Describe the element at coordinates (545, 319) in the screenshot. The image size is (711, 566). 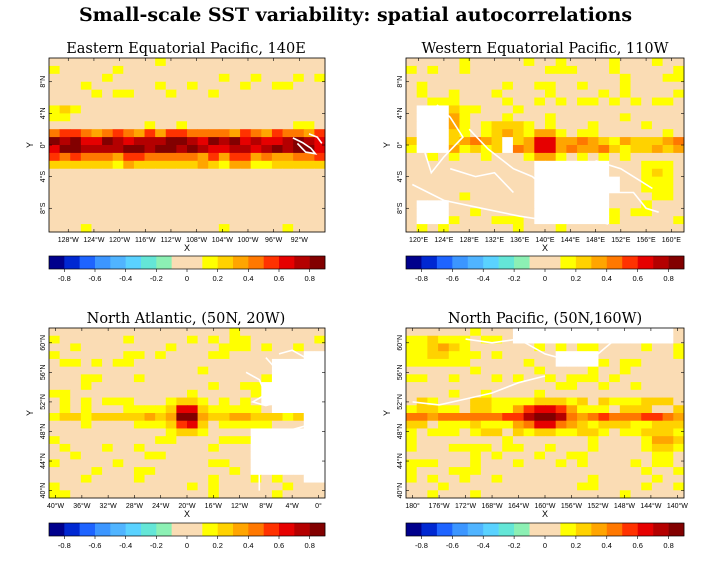
I see `panel-title: North Pacific, (50N,160W)` at that location.